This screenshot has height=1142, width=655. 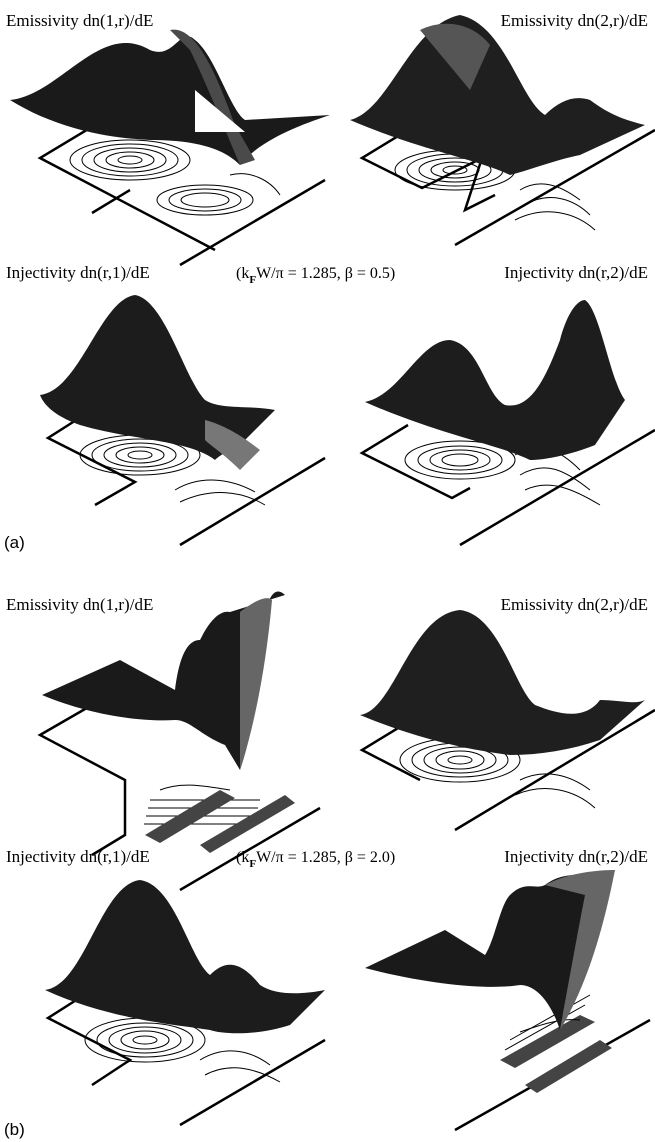 I want to click on plot-b-injectivity-1: Injectivity dn(r,1)/dE, so click(x=166, y=987).